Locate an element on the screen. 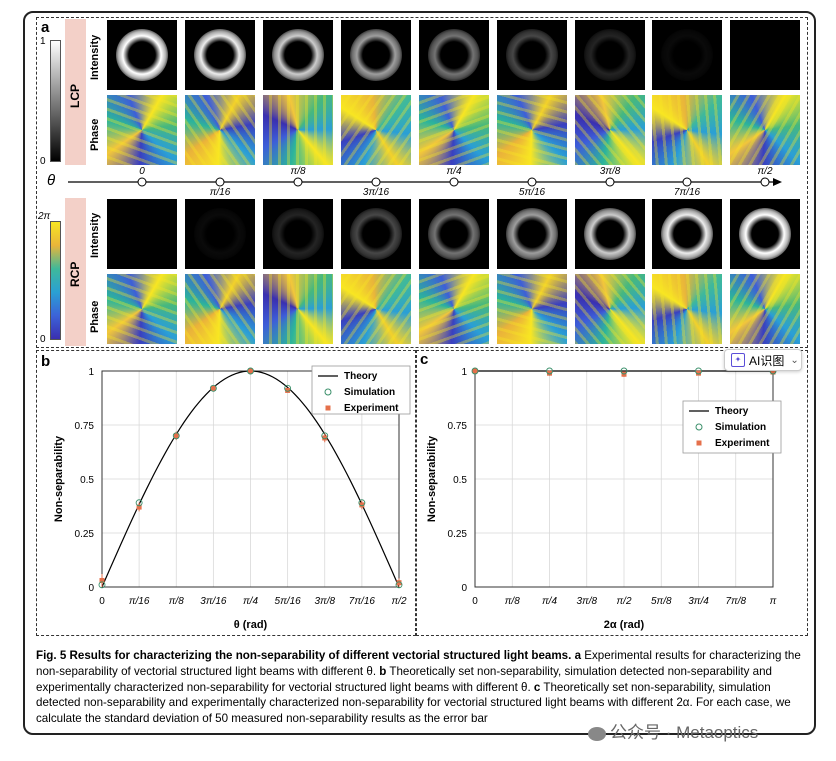  y-tick-label: 0.5 is located at coordinates (87, 480).